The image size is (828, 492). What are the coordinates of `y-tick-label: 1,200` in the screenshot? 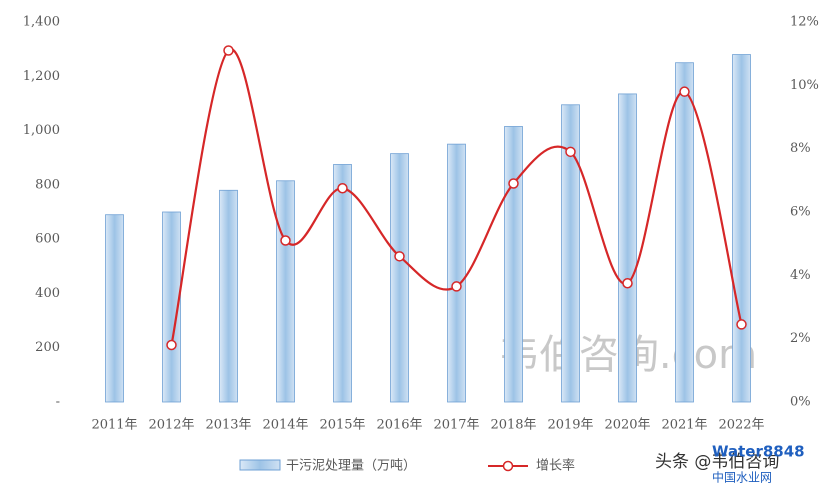 It's located at (41, 76).